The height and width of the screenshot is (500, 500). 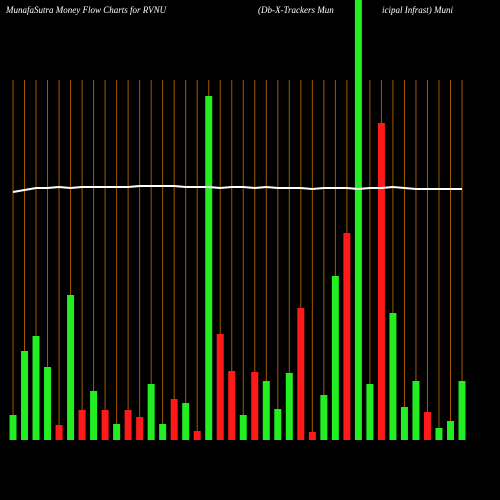 I want to click on money-flow-line, so click(x=237, y=189).